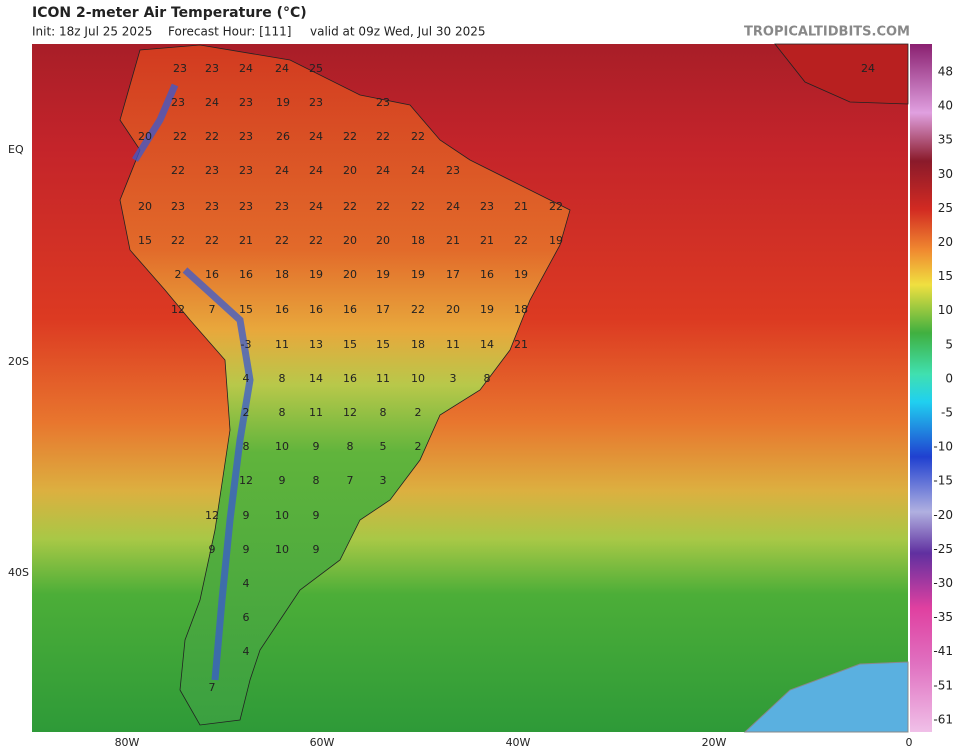 The image size is (960, 754). I want to click on colorbar-label: 25, so click(945, 208).